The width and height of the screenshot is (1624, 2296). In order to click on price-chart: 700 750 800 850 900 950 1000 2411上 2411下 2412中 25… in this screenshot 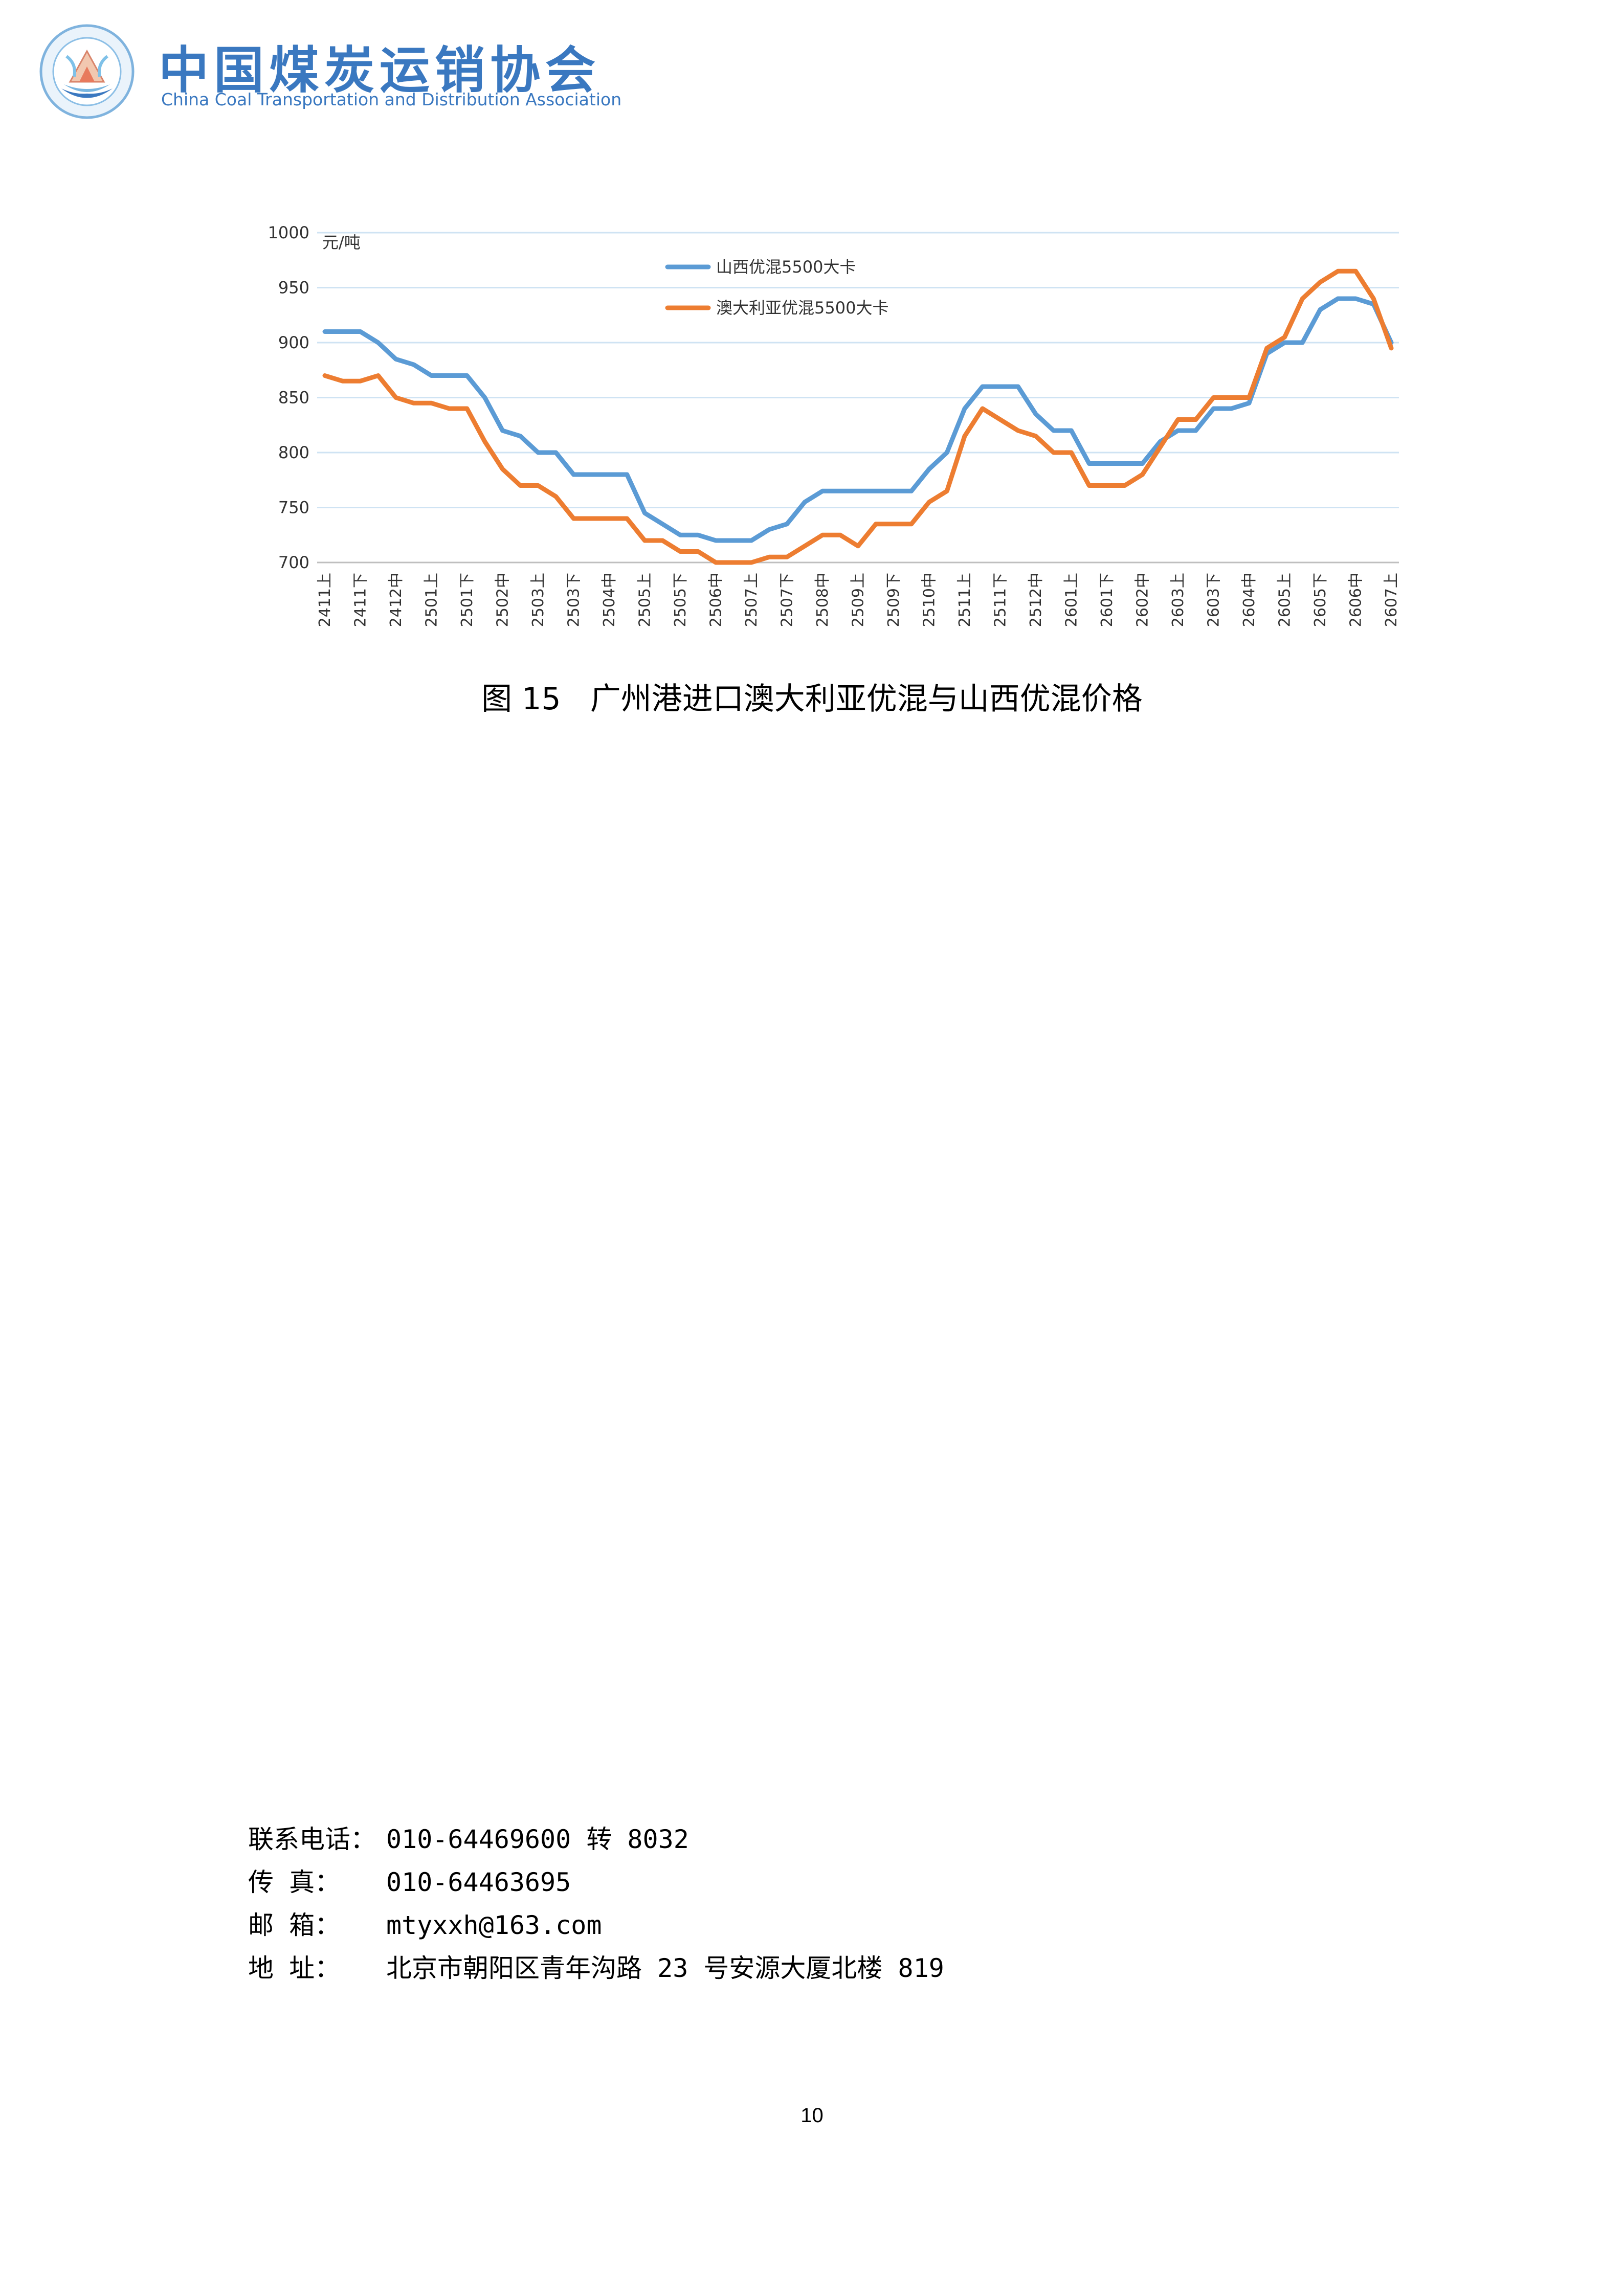, I will do `click(831, 432)`.